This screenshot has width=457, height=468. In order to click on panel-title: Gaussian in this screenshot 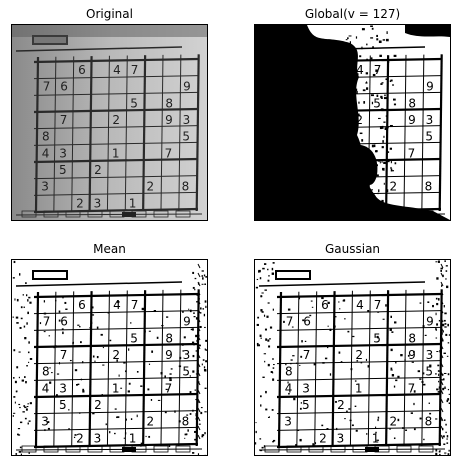, I will do `click(352, 249)`.